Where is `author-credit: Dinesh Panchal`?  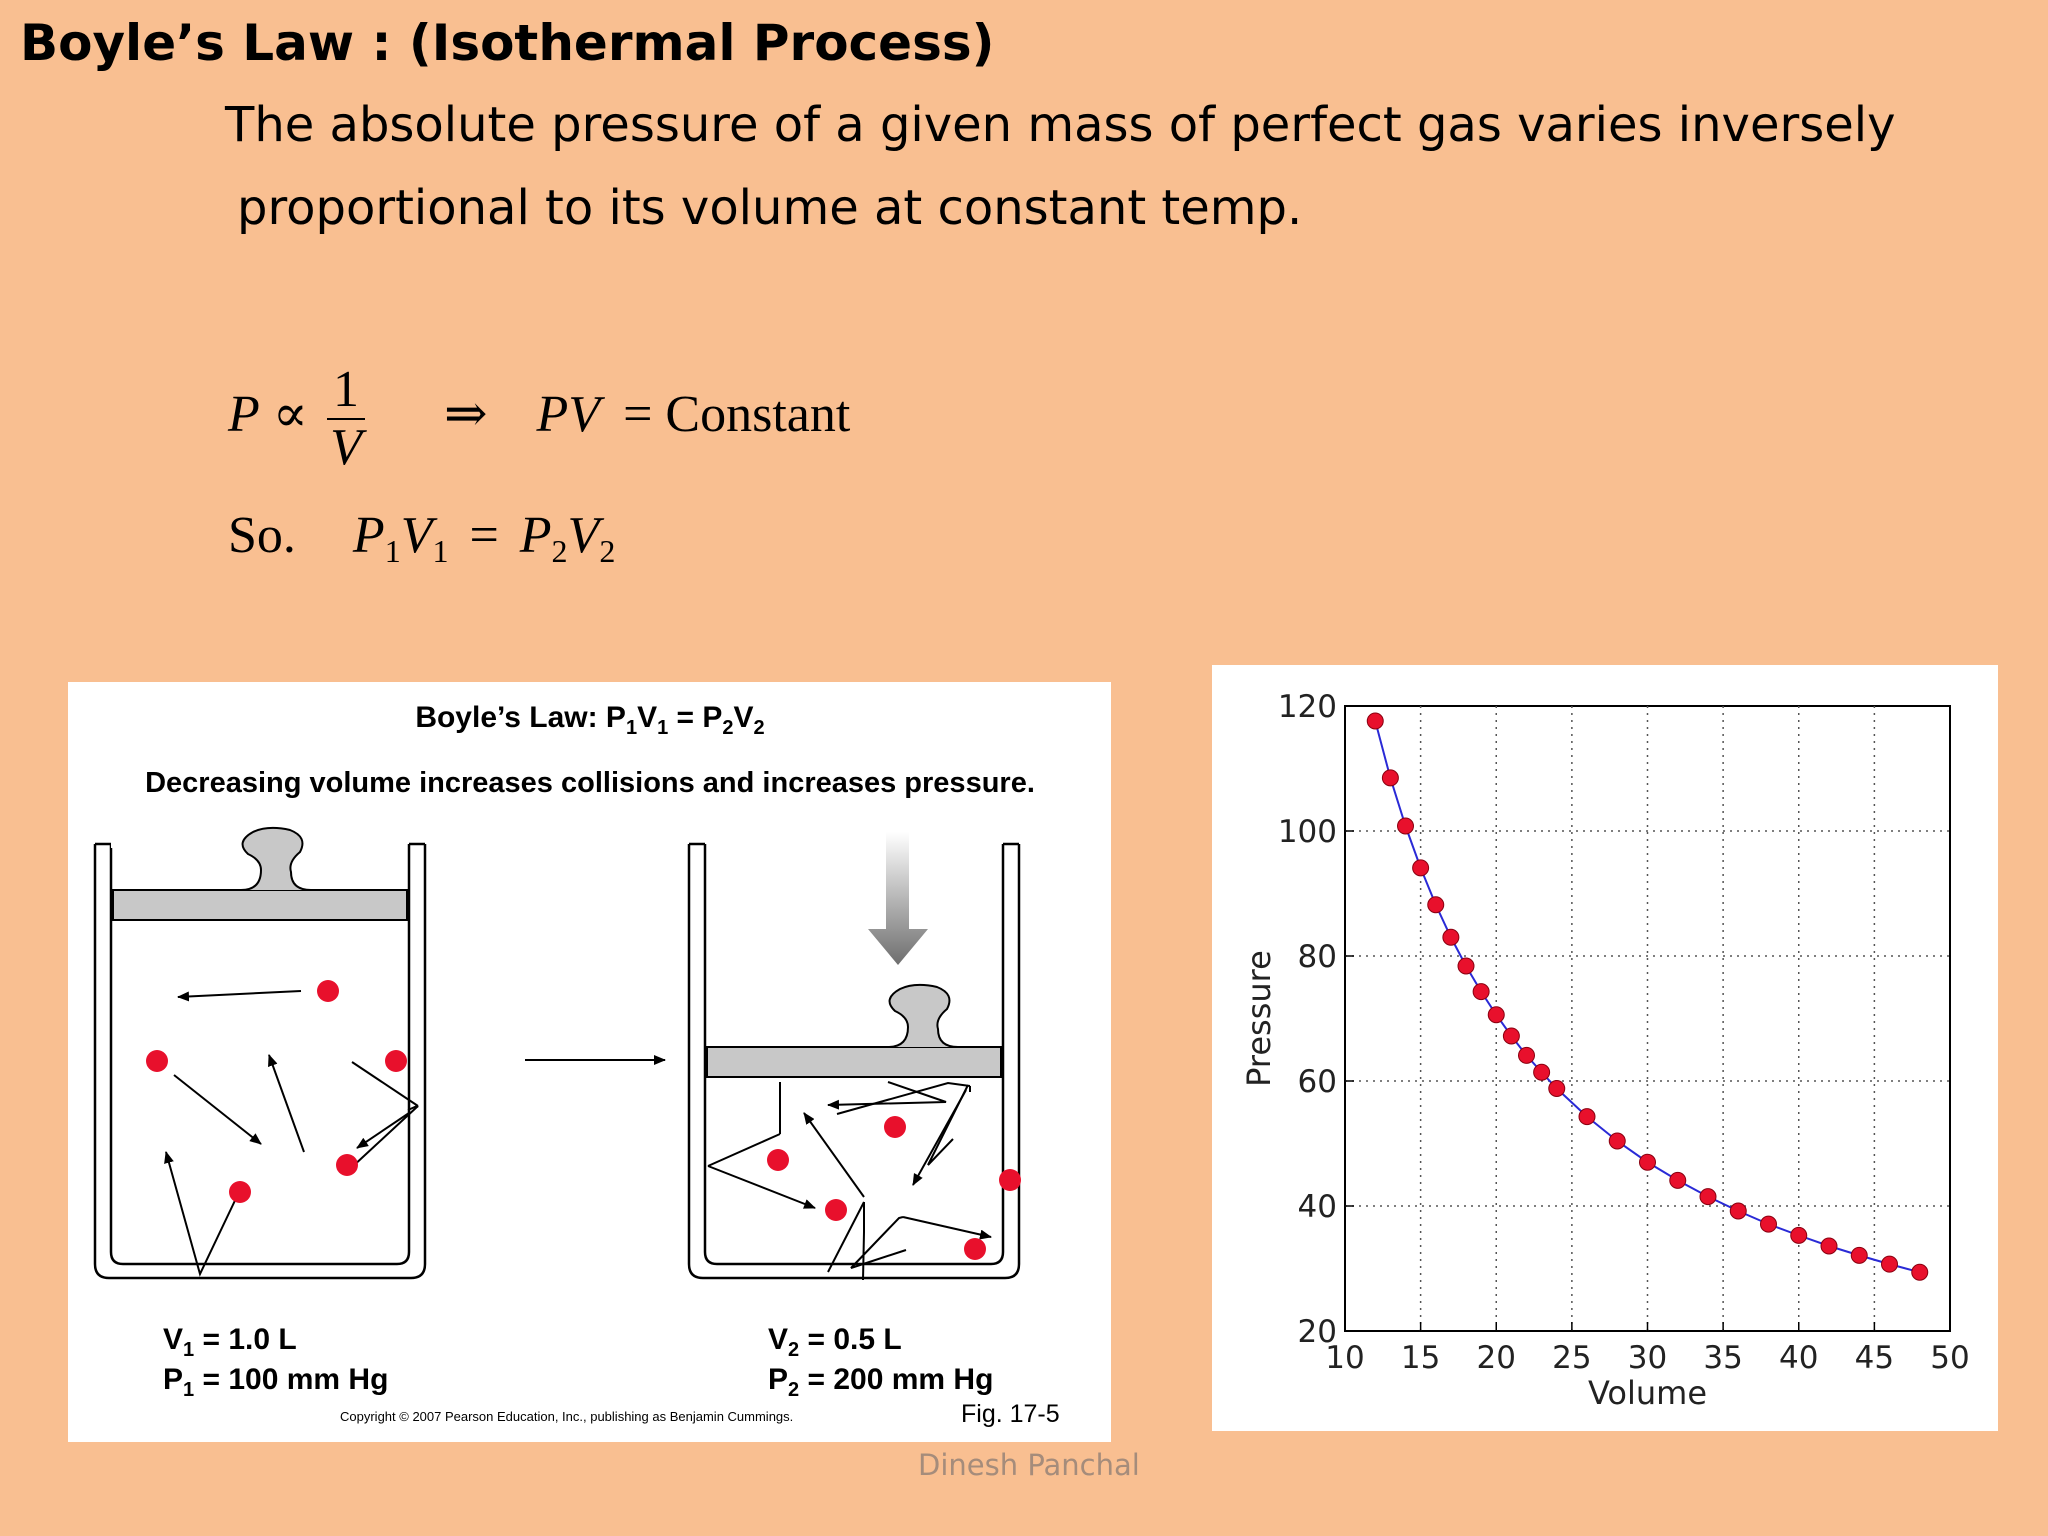
author-credit: Dinesh Panchal is located at coordinates (1029, 1465).